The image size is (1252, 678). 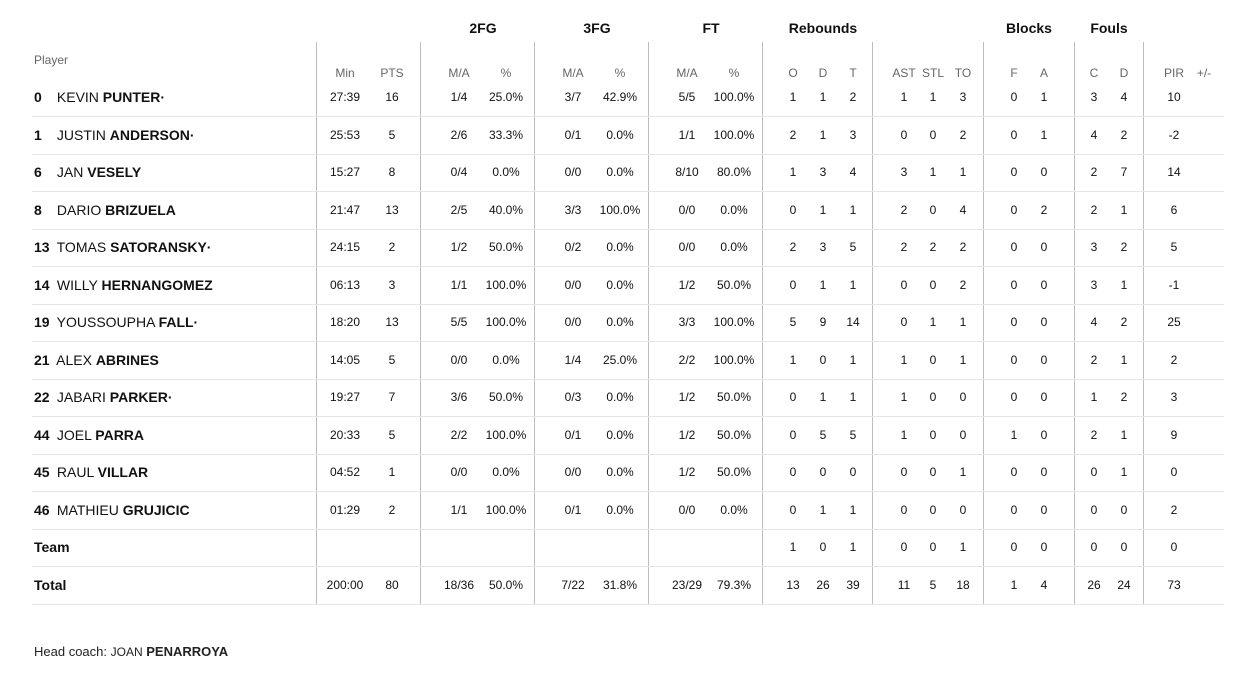 I want to click on column-header-plus-minus: +/-, so click(x=1204, y=73).